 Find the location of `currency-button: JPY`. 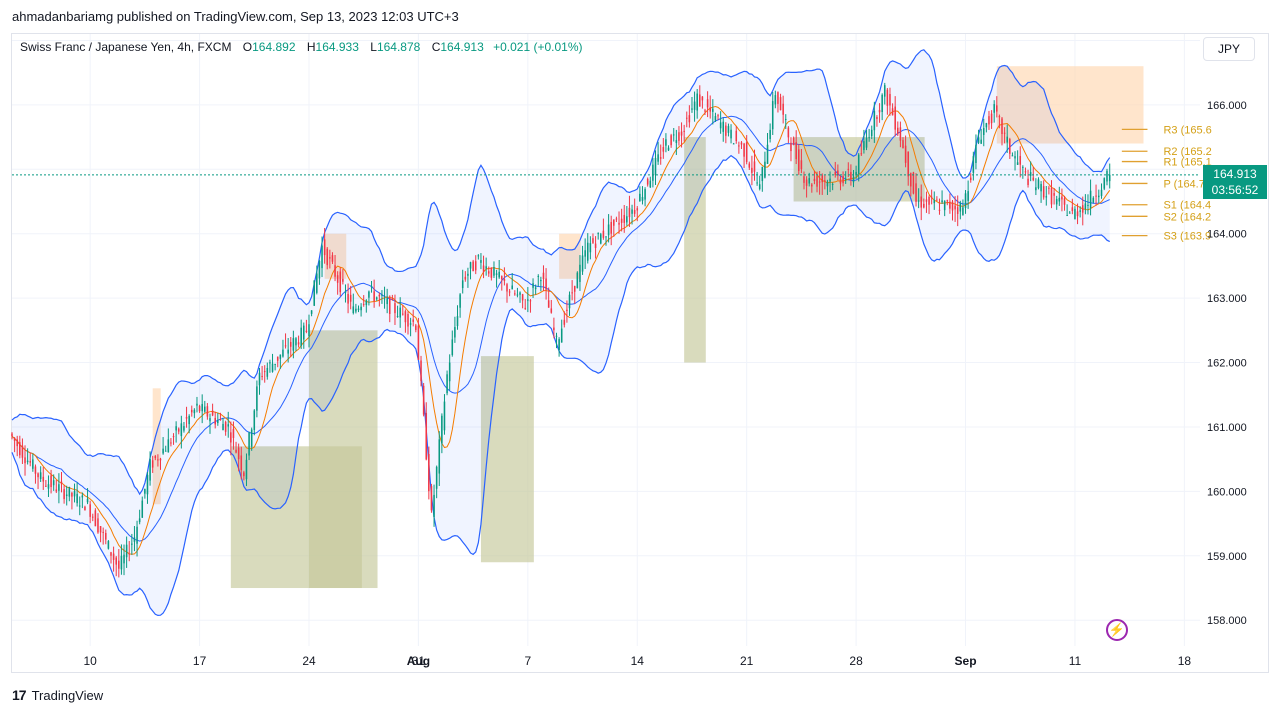

currency-button: JPY is located at coordinates (1229, 49).